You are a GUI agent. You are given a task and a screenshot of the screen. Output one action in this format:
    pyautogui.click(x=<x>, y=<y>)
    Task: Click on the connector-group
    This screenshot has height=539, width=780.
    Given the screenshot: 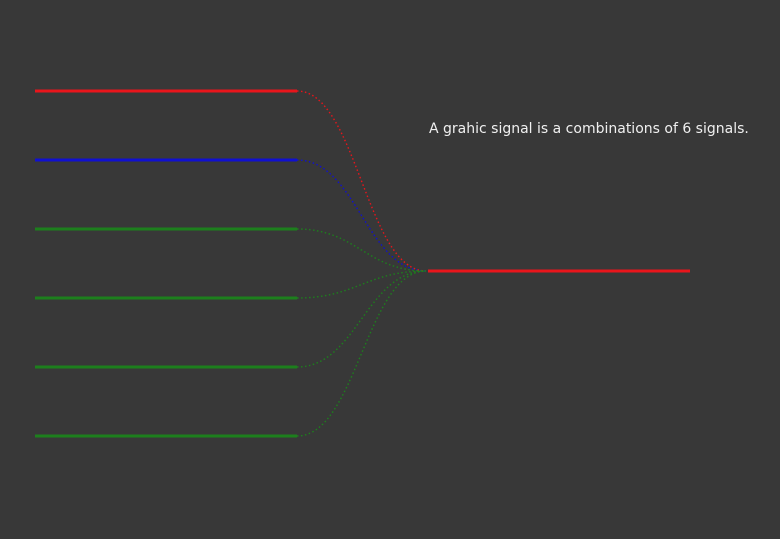 What is the action you would take?
    pyautogui.click(x=361, y=263)
    